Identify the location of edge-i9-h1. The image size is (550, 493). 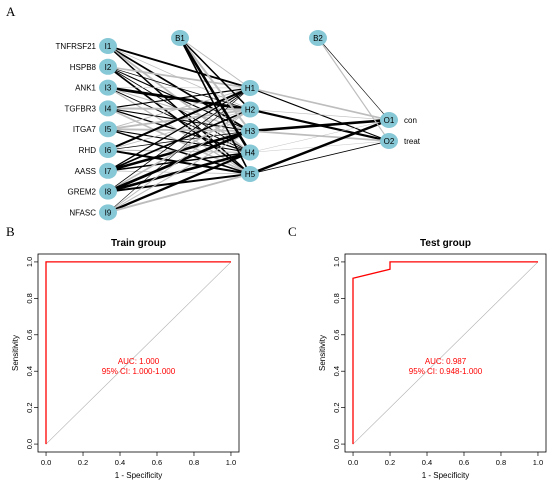
(179, 150).